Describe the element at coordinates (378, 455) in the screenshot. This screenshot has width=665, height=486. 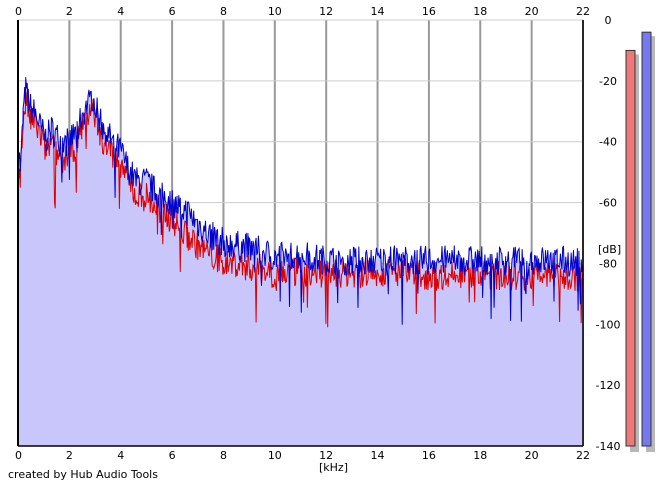
I see `x-tick-label: 14` at that location.